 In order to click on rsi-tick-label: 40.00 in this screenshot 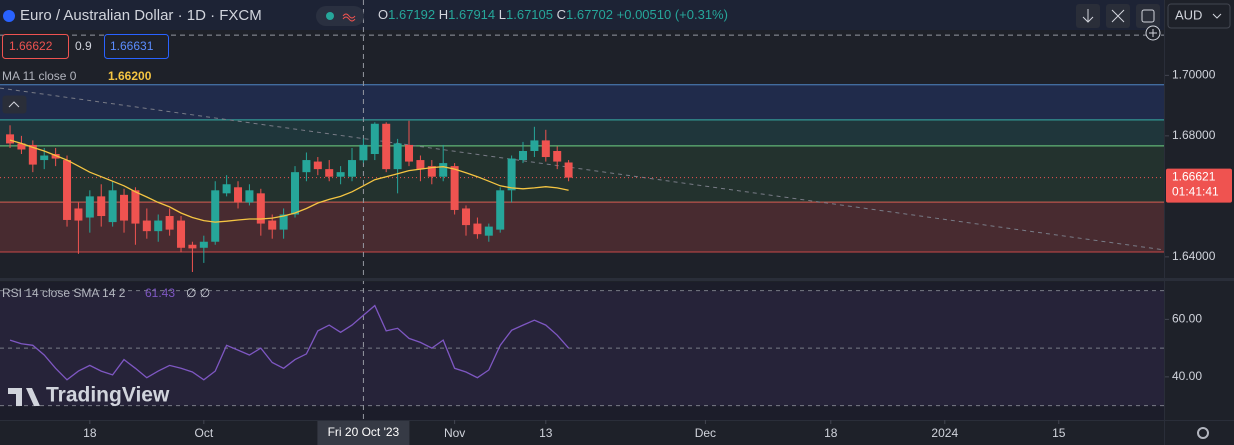, I will do `click(1187, 376)`.